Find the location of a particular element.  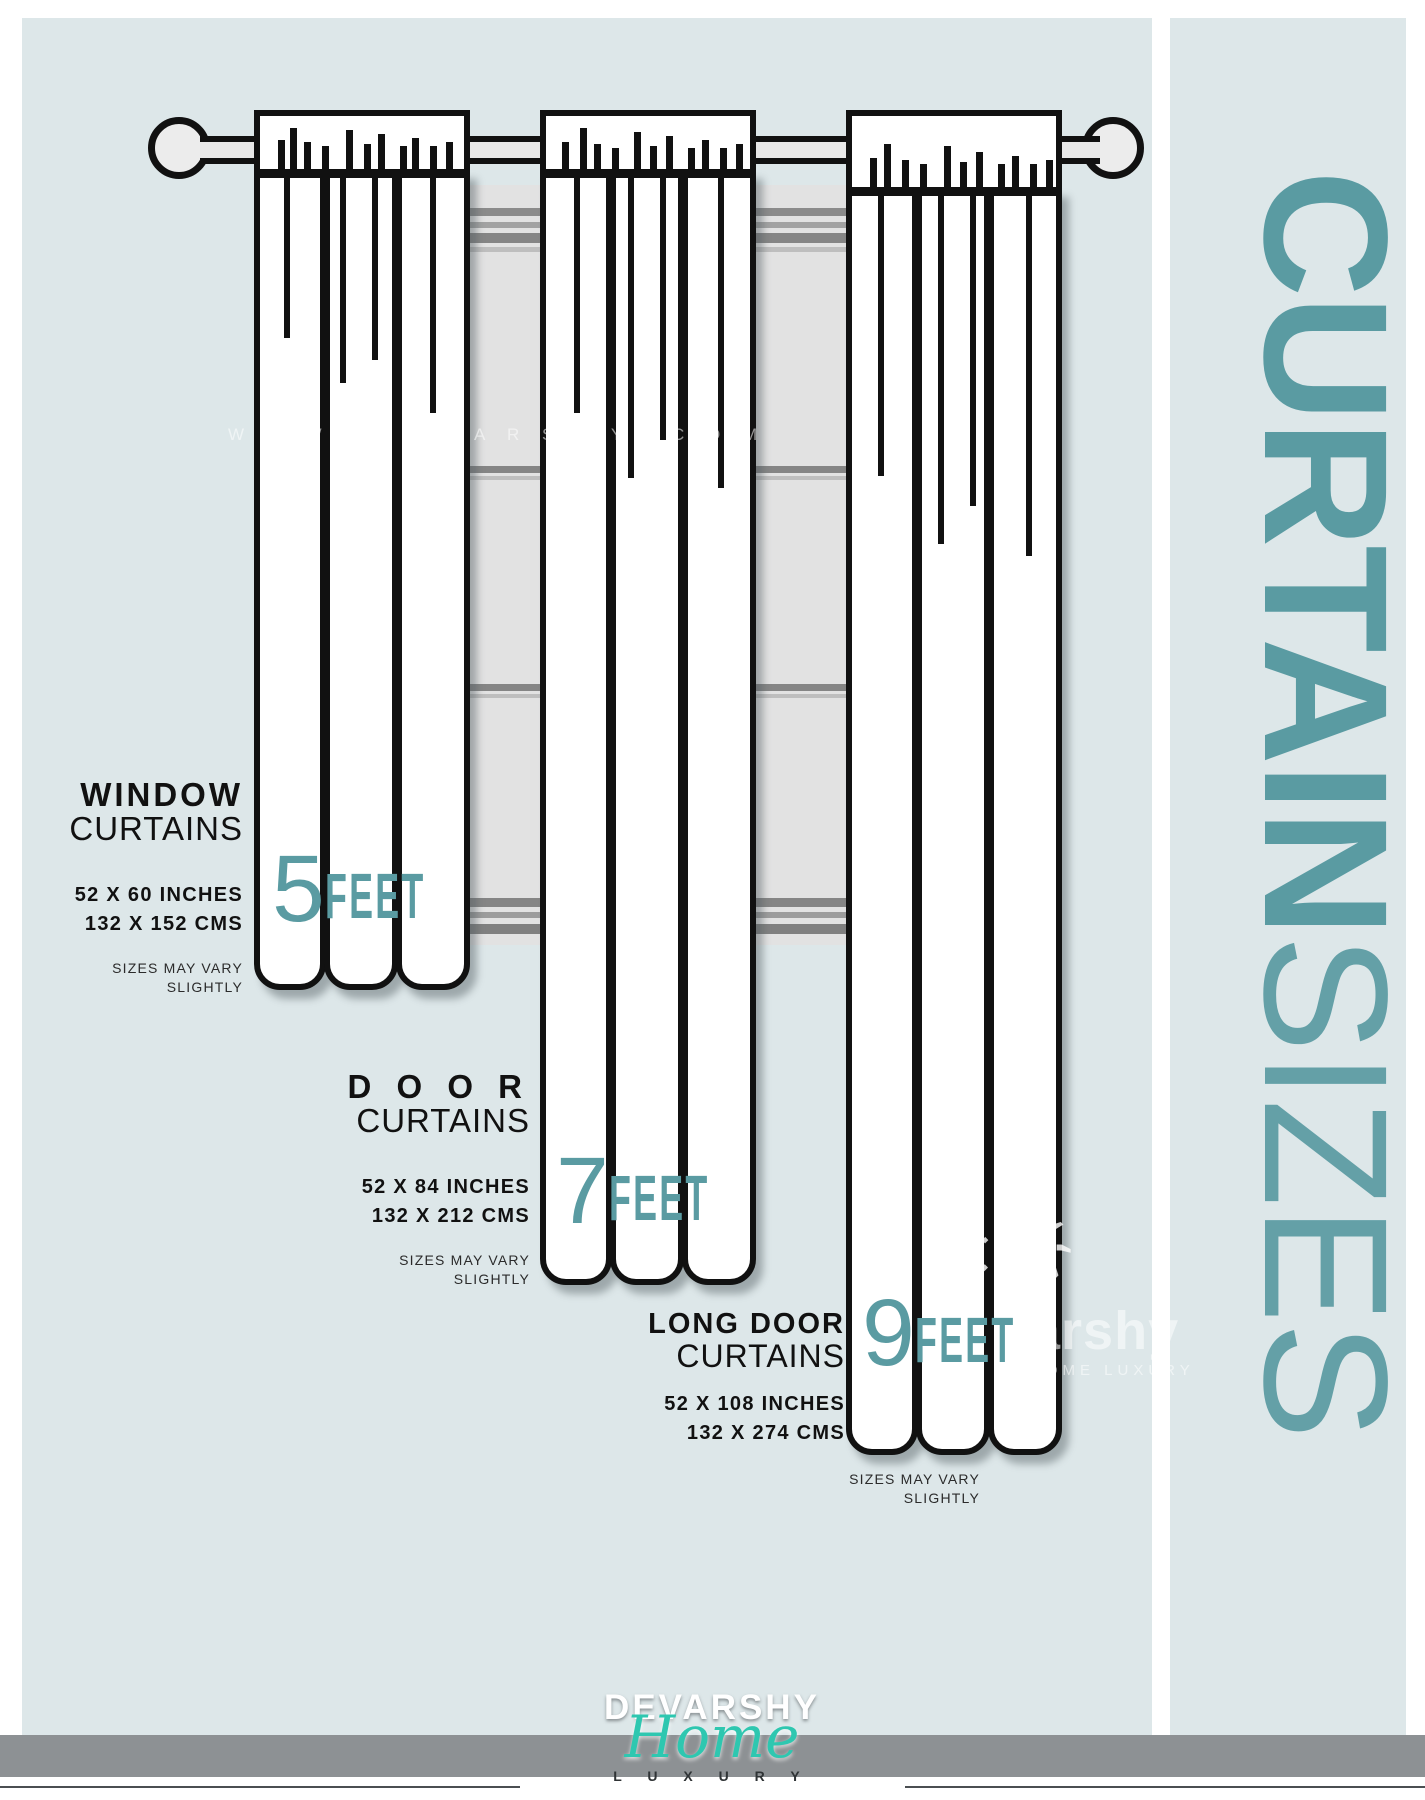

rod-finial-right is located at coordinates (1113, 148).